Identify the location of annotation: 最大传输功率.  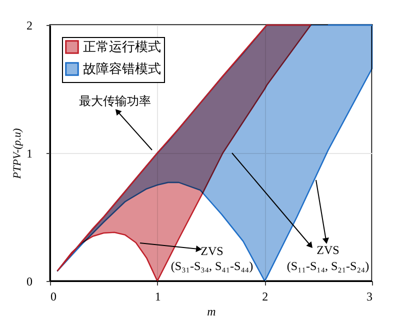
(115, 101).